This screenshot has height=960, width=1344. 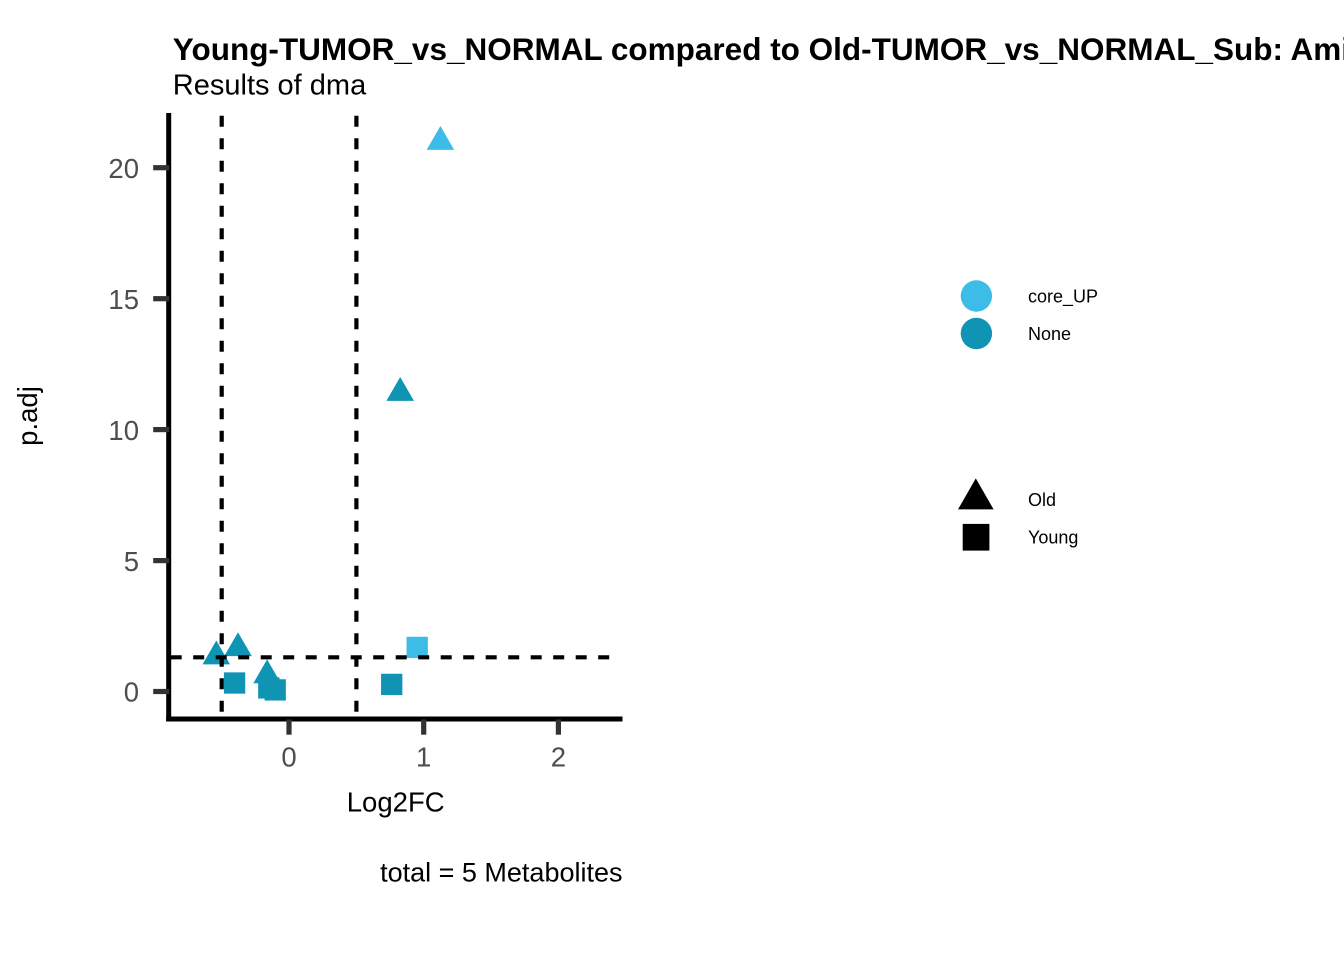 What do you see at coordinates (396, 802) in the screenshot?
I see `svg-text: Log2FC` at bounding box center [396, 802].